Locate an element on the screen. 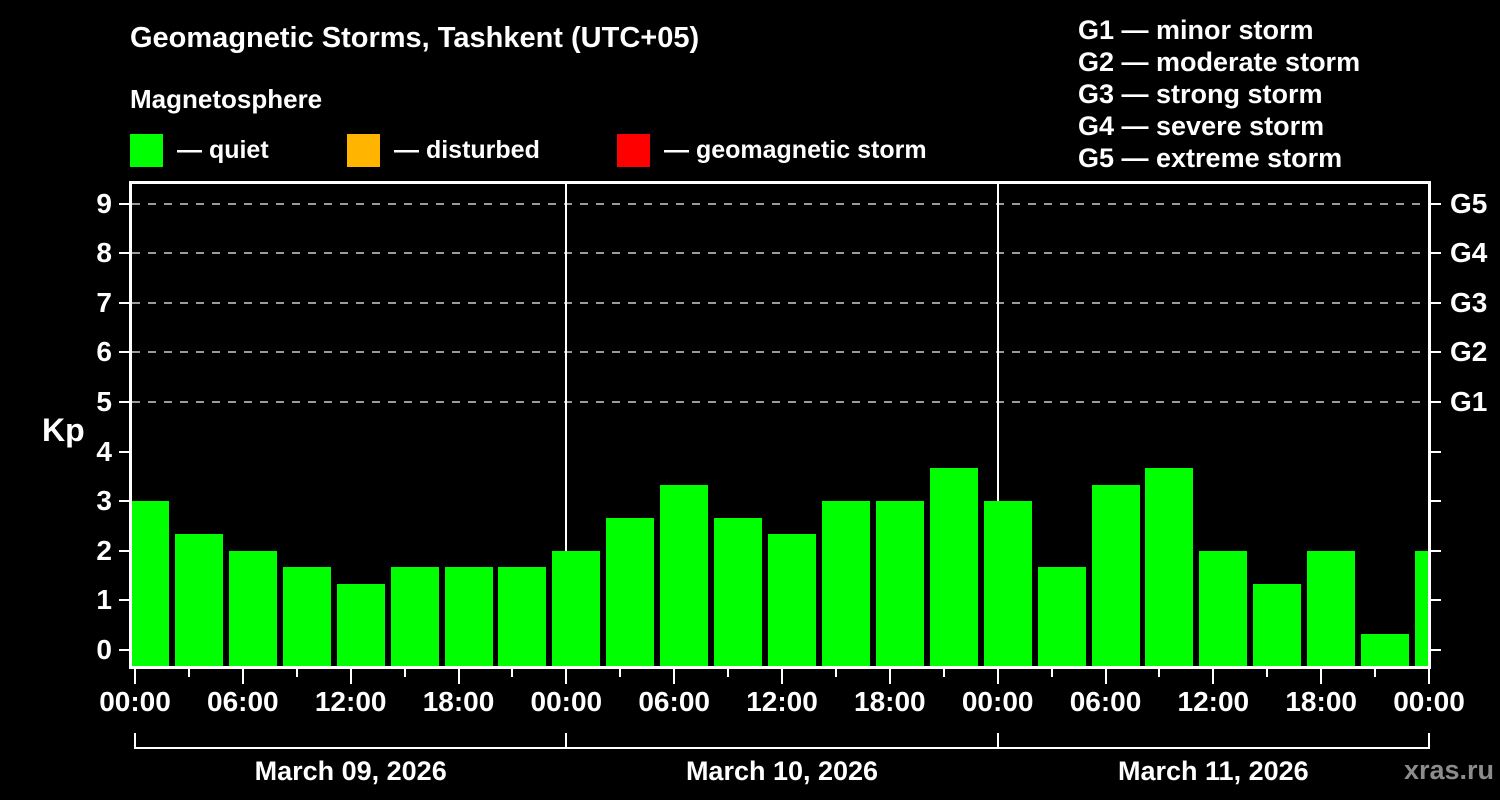  y-axis-label: 0 is located at coordinates (104, 649).